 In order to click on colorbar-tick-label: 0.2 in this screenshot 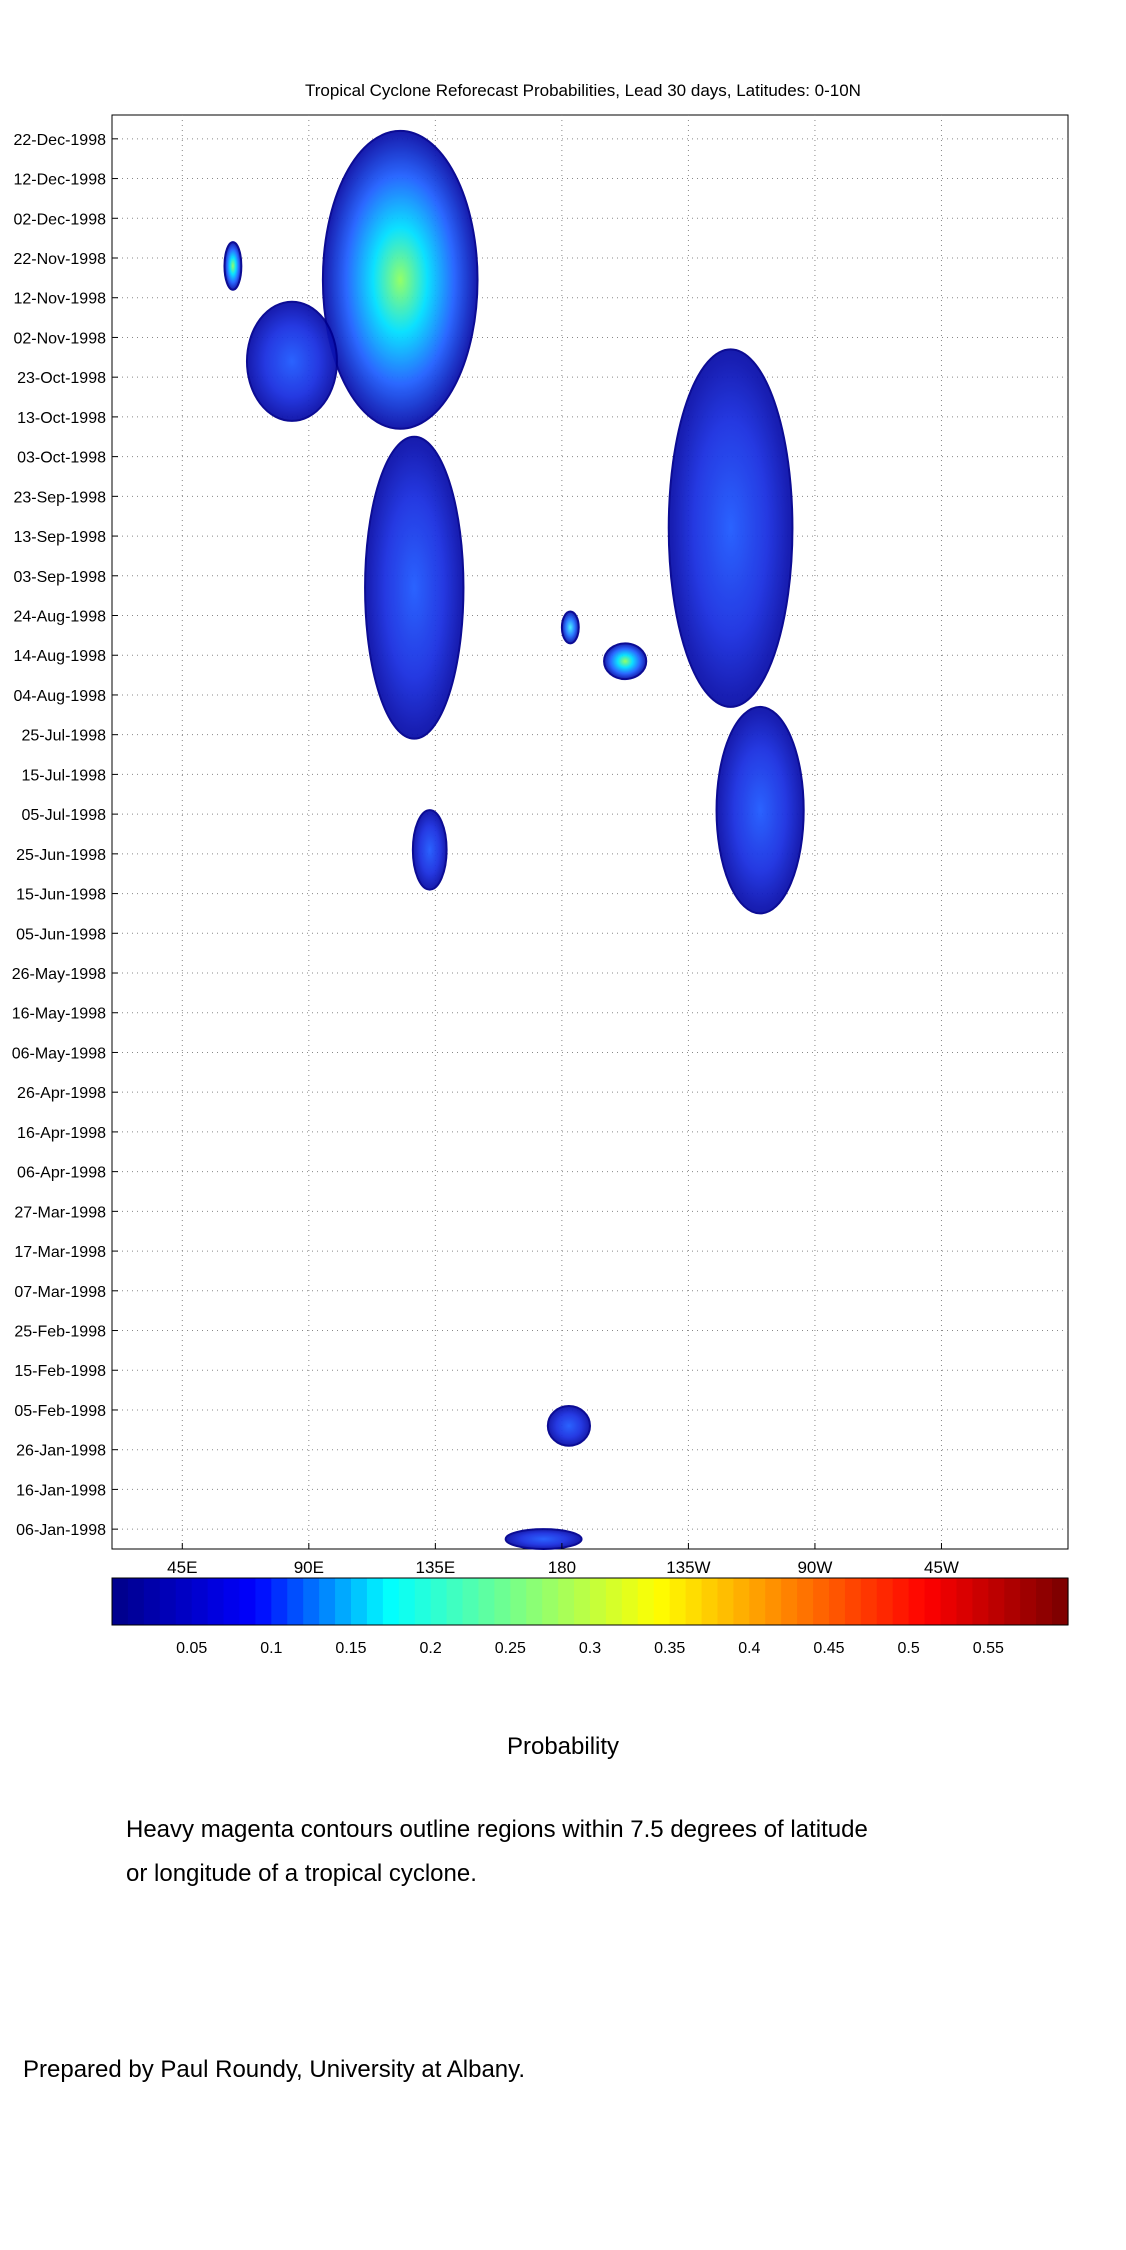, I will do `click(431, 1648)`.